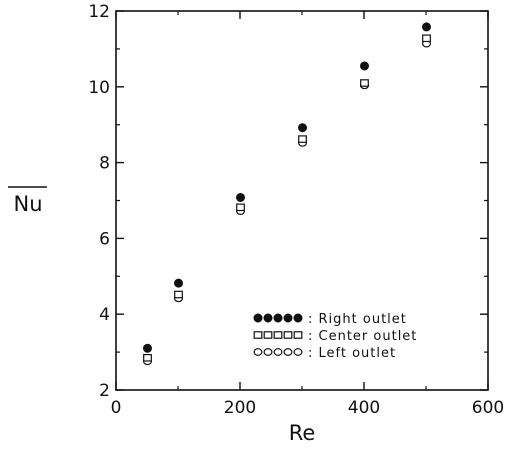 This screenshot has height=449, width=515. What do you see at coordinates (104, 164) in the screenshot?
I see `y-tick-label: 8` at bounding box center [104, 164].